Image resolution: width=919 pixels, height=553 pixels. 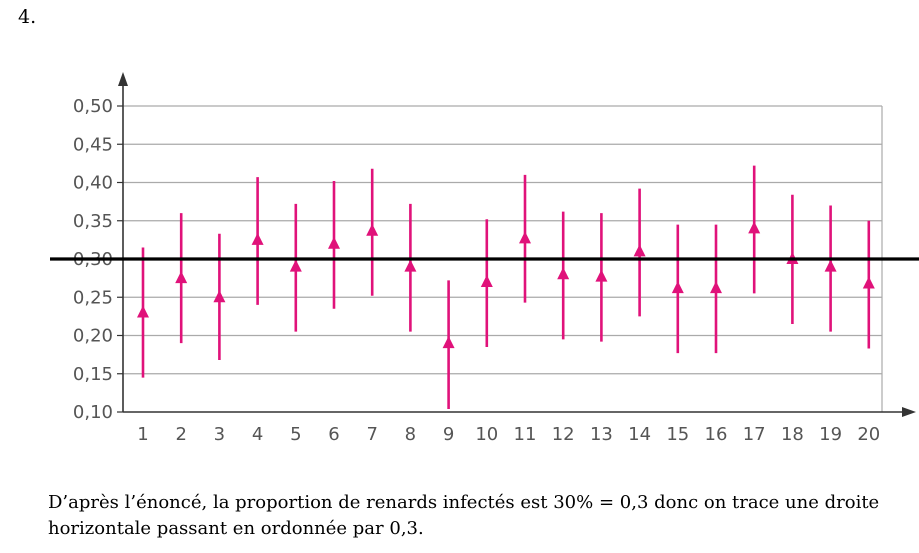 What do you see at coordinates (525, 434) in the screenshot?
I see `x-tick-label-11: 11` at bounding box center [525, 434].